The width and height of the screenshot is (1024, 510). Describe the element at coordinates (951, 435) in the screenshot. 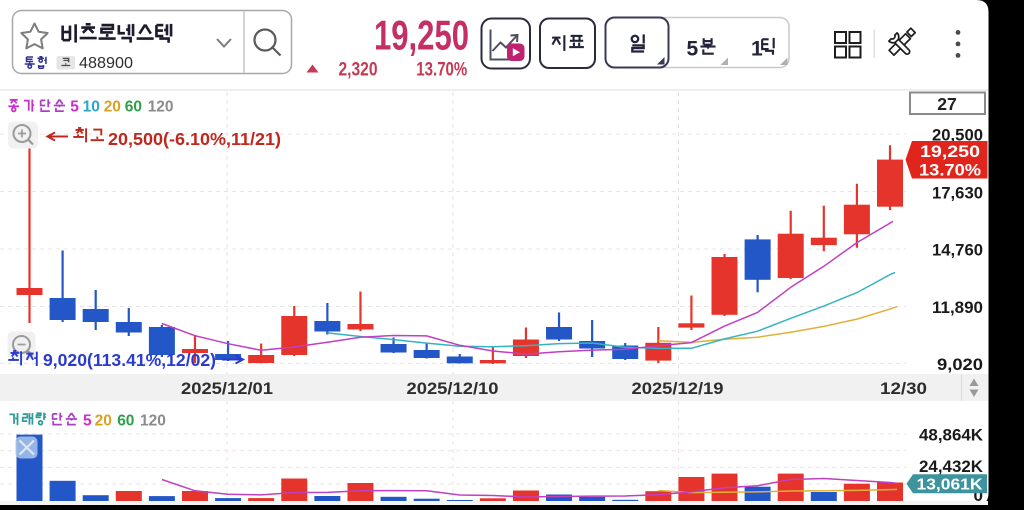

I see `svg-text: 48,864K` at that location.